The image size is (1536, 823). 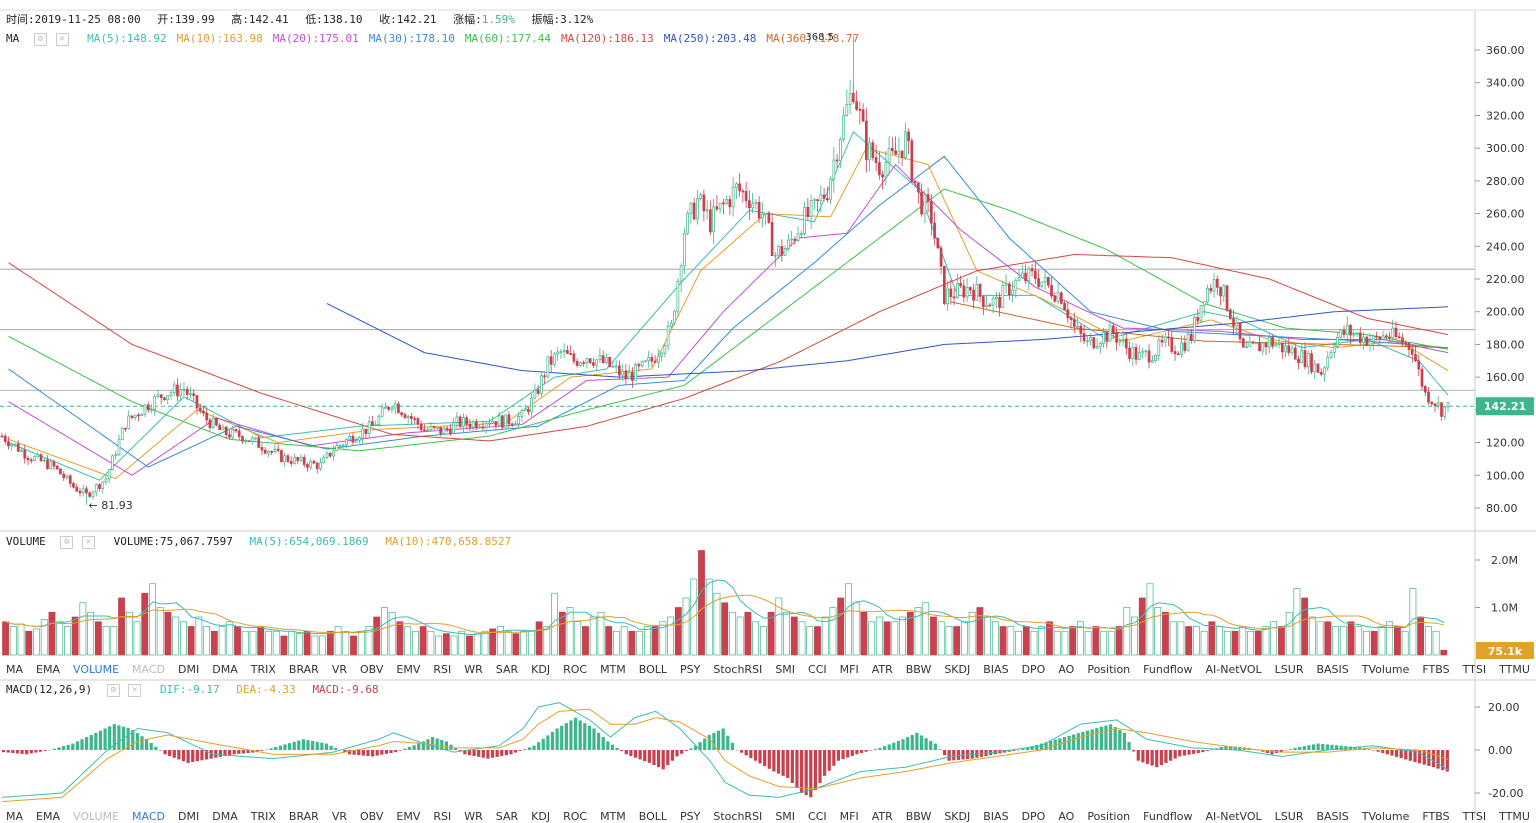 I want to click on tab-dma: DMA, so click(x=225, y=669).